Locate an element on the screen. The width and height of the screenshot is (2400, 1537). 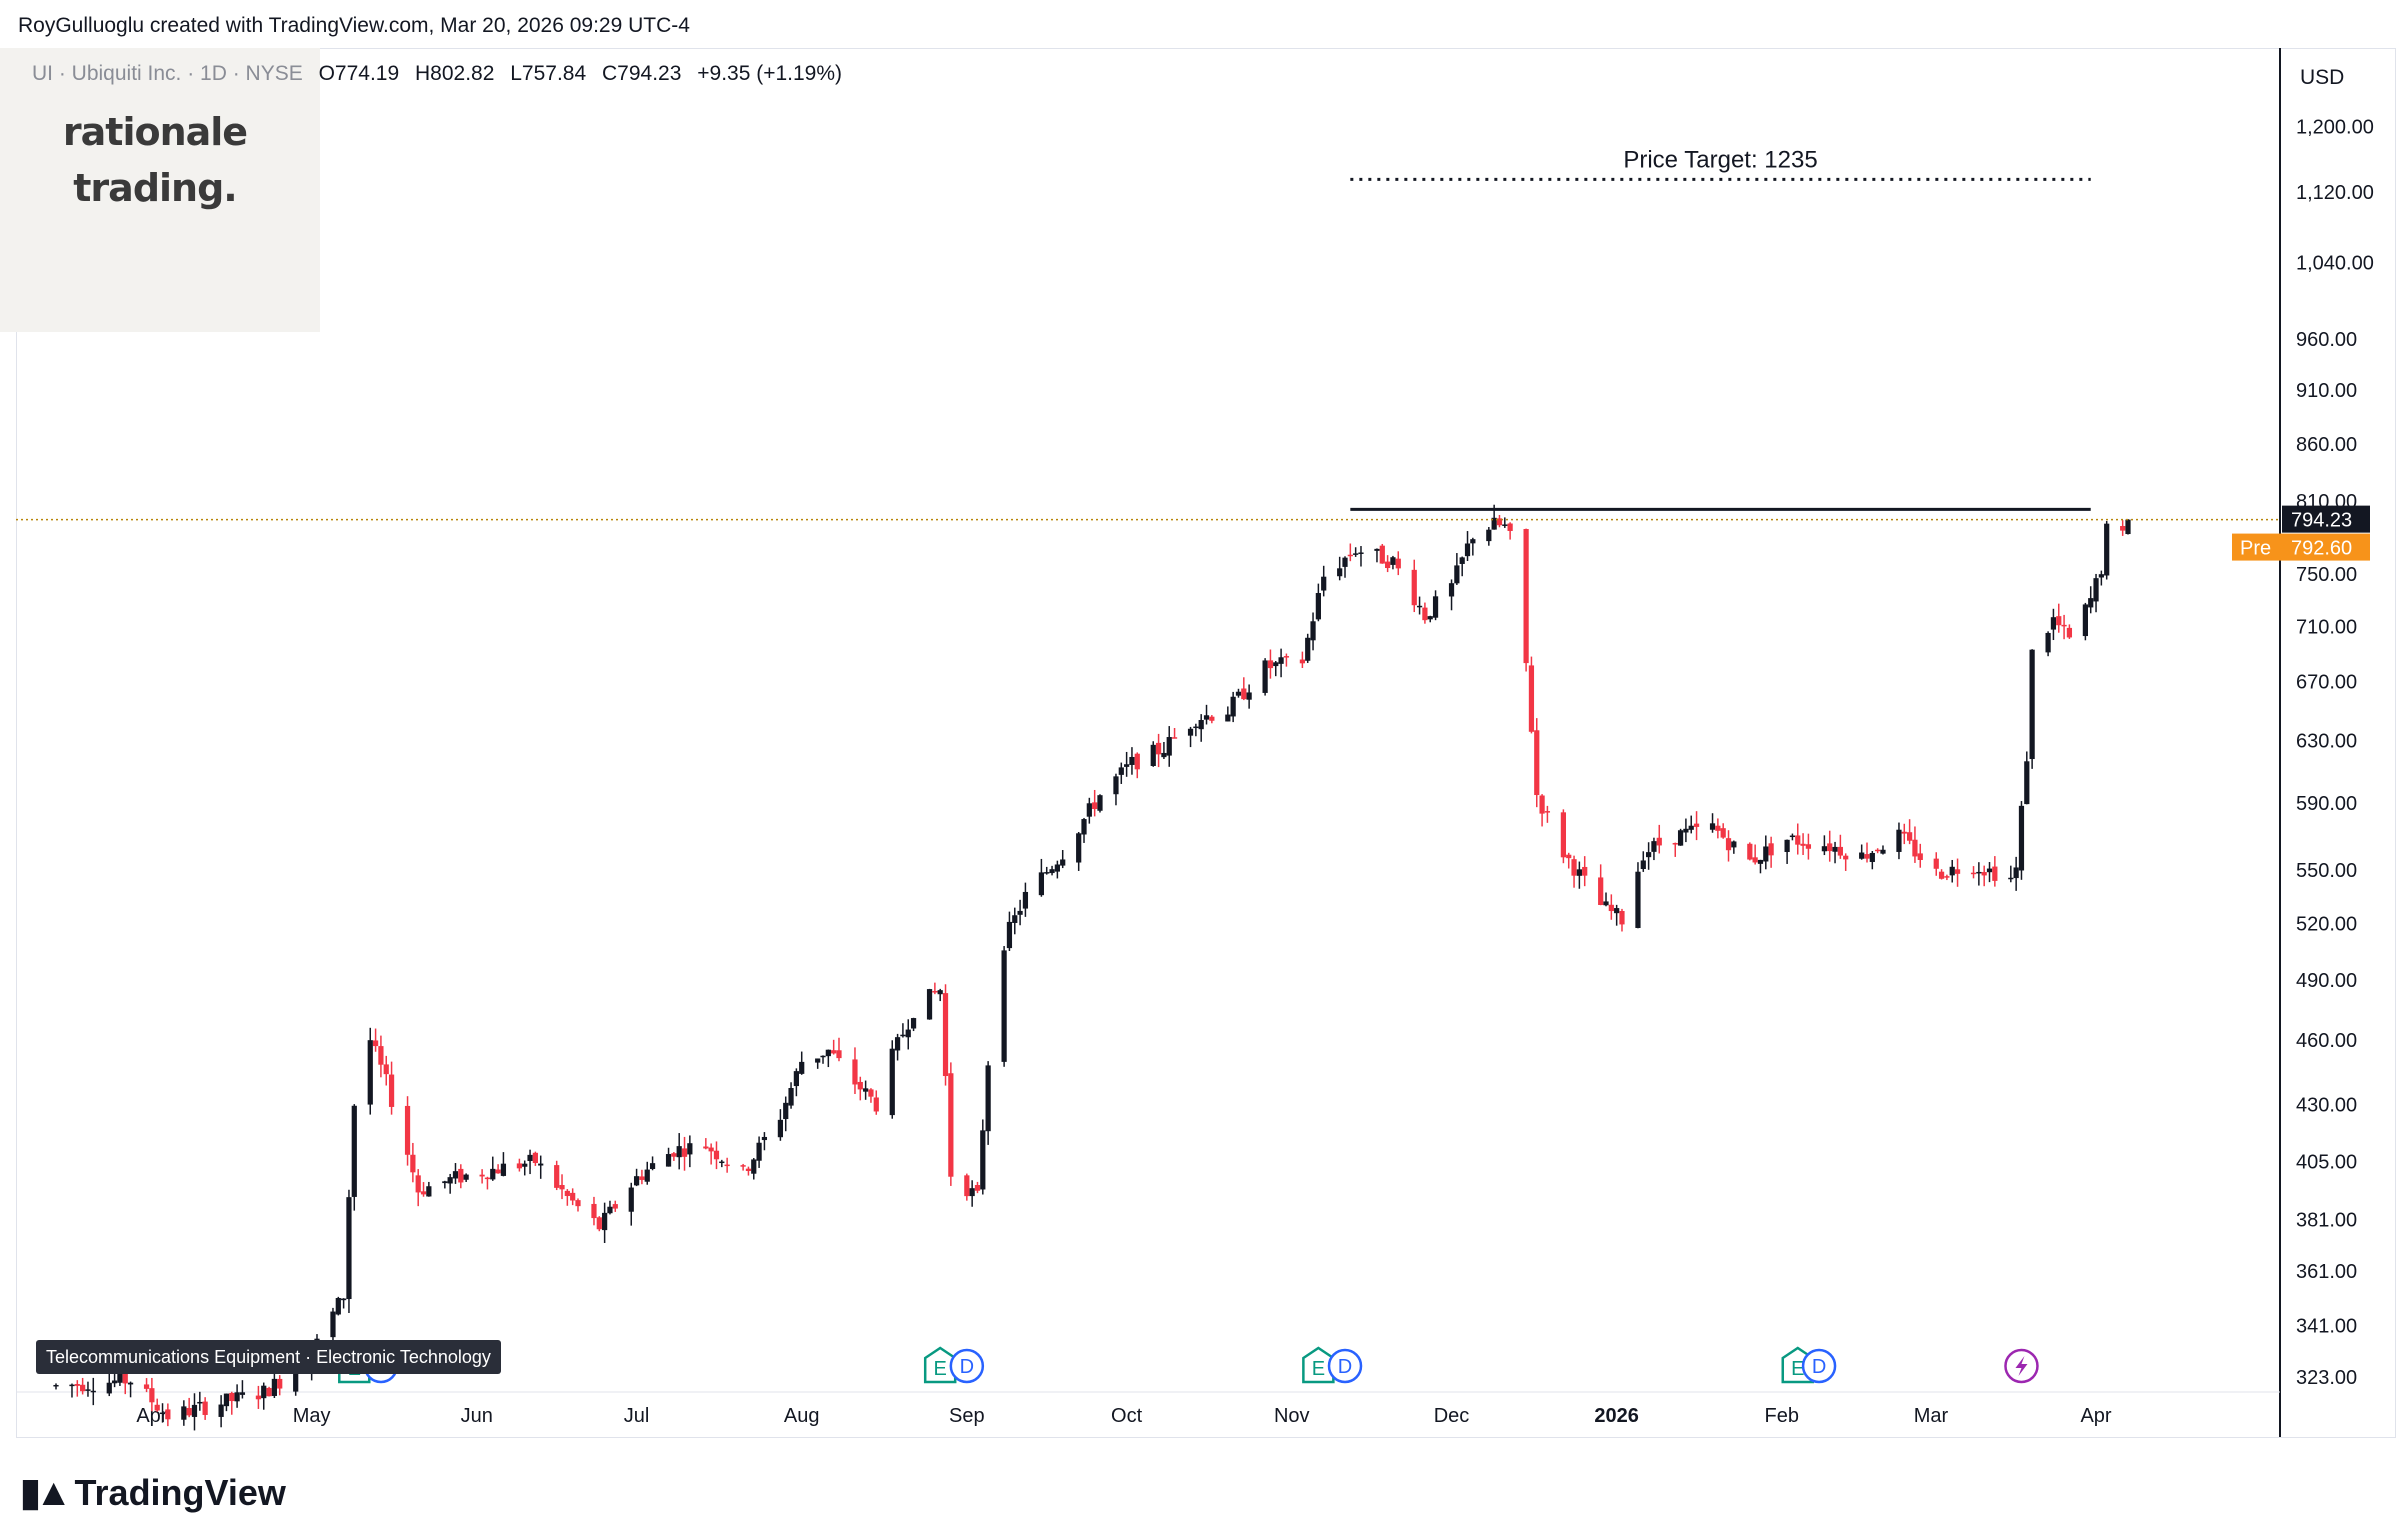
y-tick-label: 460.00 is located at coordinates (2326, 1041).